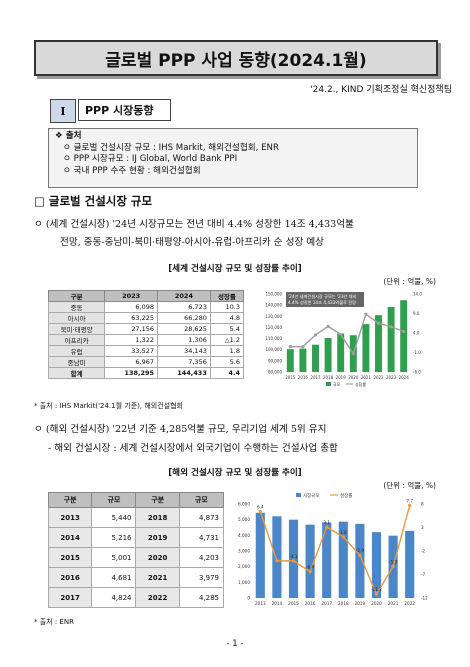 Image resolution: width=470 pixels, height=667 pixels. What do you see at coordinates (417, 294) in the screenshot?
I see `y2-tick-label: 14.0` at bounding box center [417, 294].